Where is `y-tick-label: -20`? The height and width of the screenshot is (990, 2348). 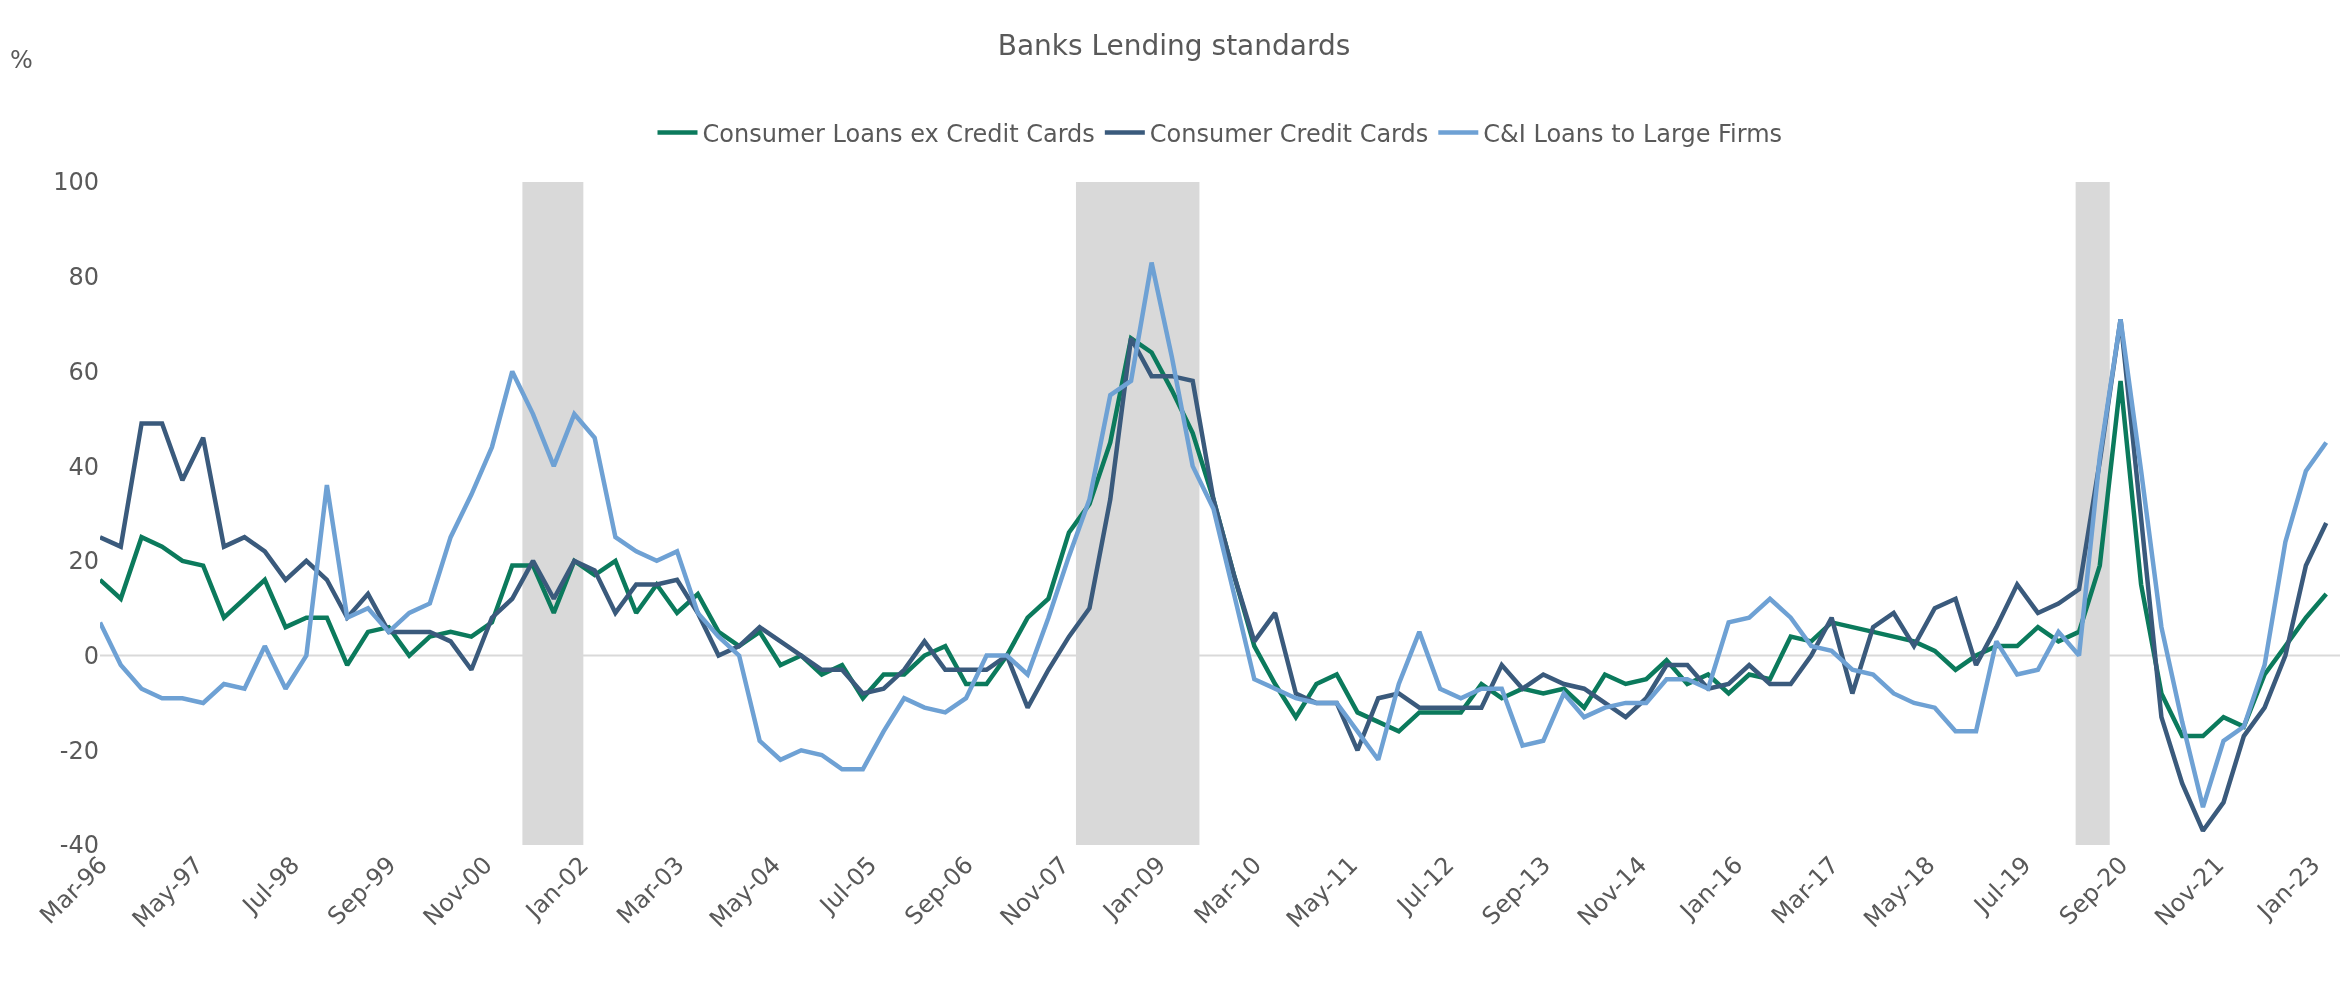 y-tick-label: -20 is located at coordinates (79, 750).